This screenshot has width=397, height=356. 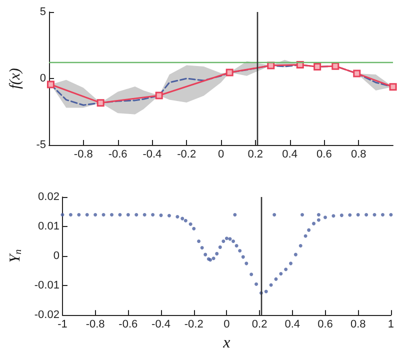 I want to click on y-tick-label: -0.01, so click(x=47, y=286).